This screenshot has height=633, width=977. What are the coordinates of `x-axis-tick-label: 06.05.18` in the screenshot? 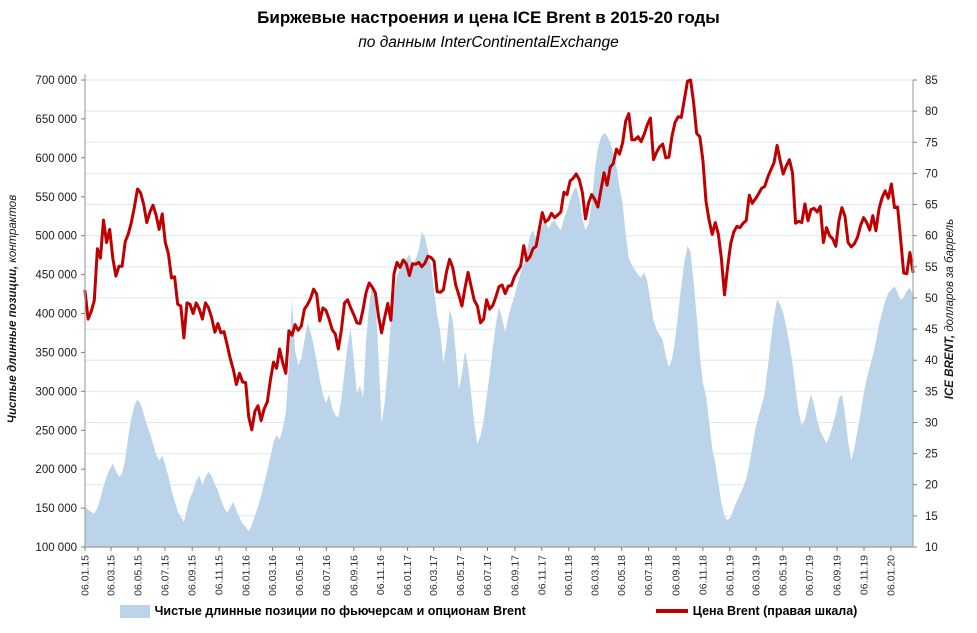 It's located at (622, 575).